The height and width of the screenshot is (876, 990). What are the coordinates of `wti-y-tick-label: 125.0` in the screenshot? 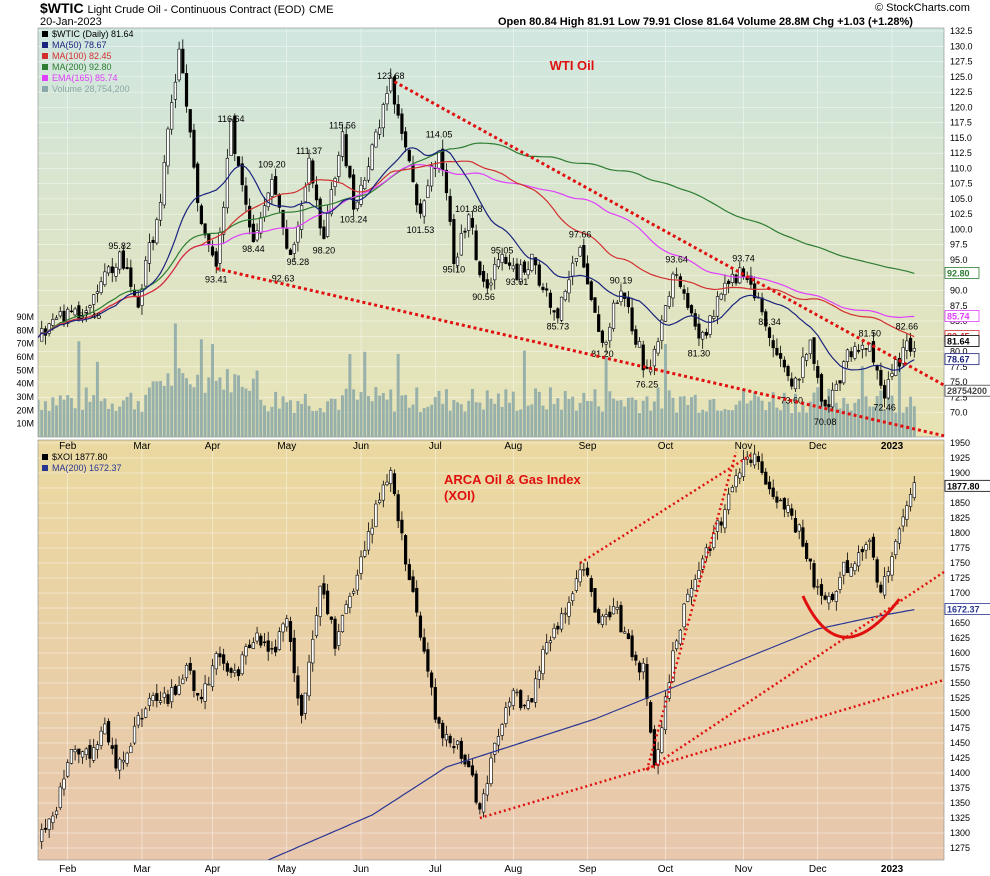 It's located at (961, 77).